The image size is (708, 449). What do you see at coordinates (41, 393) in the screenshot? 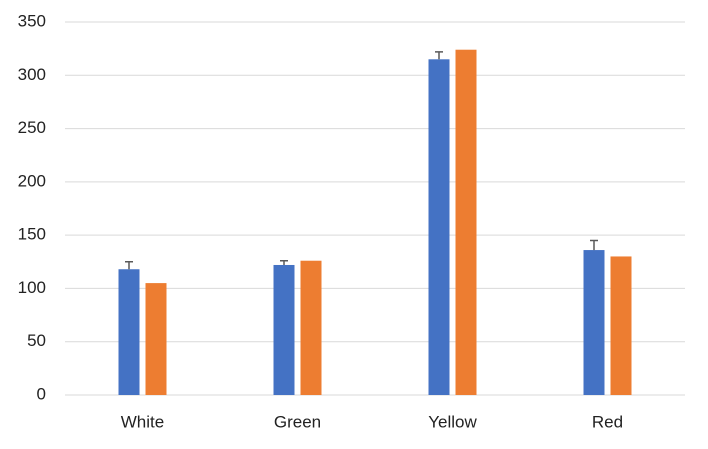
I see `y-tick-label: 0` at bounding box center [41, 393].